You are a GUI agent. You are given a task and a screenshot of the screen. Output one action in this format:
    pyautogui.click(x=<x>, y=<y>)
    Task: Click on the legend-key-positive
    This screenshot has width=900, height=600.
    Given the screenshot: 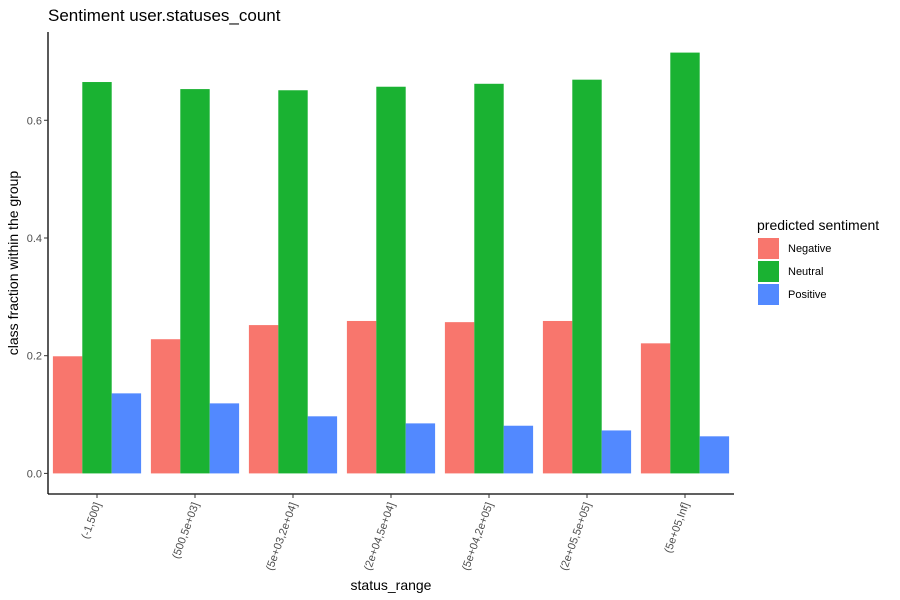 What is the action you would take?
    pyautogui.click(x=768, y=294)
    